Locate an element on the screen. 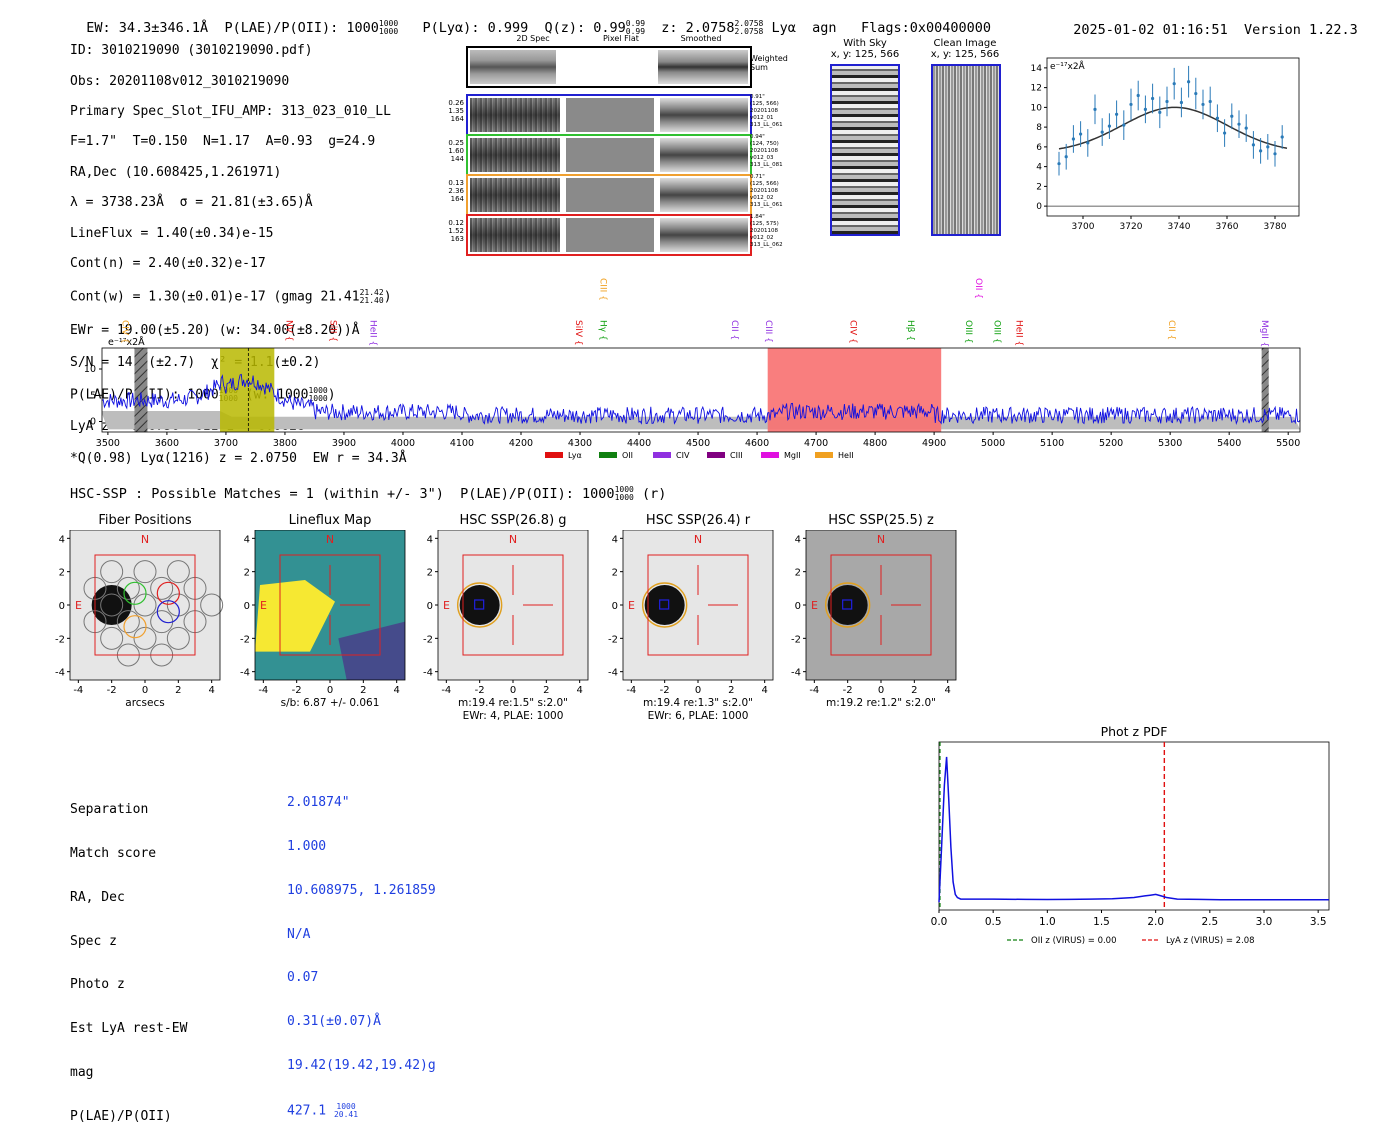 Image resolution: width=1400 pixels, height=1139 pixels. cutout-xlabel: arcsecs is located at coordinates (144, 703).